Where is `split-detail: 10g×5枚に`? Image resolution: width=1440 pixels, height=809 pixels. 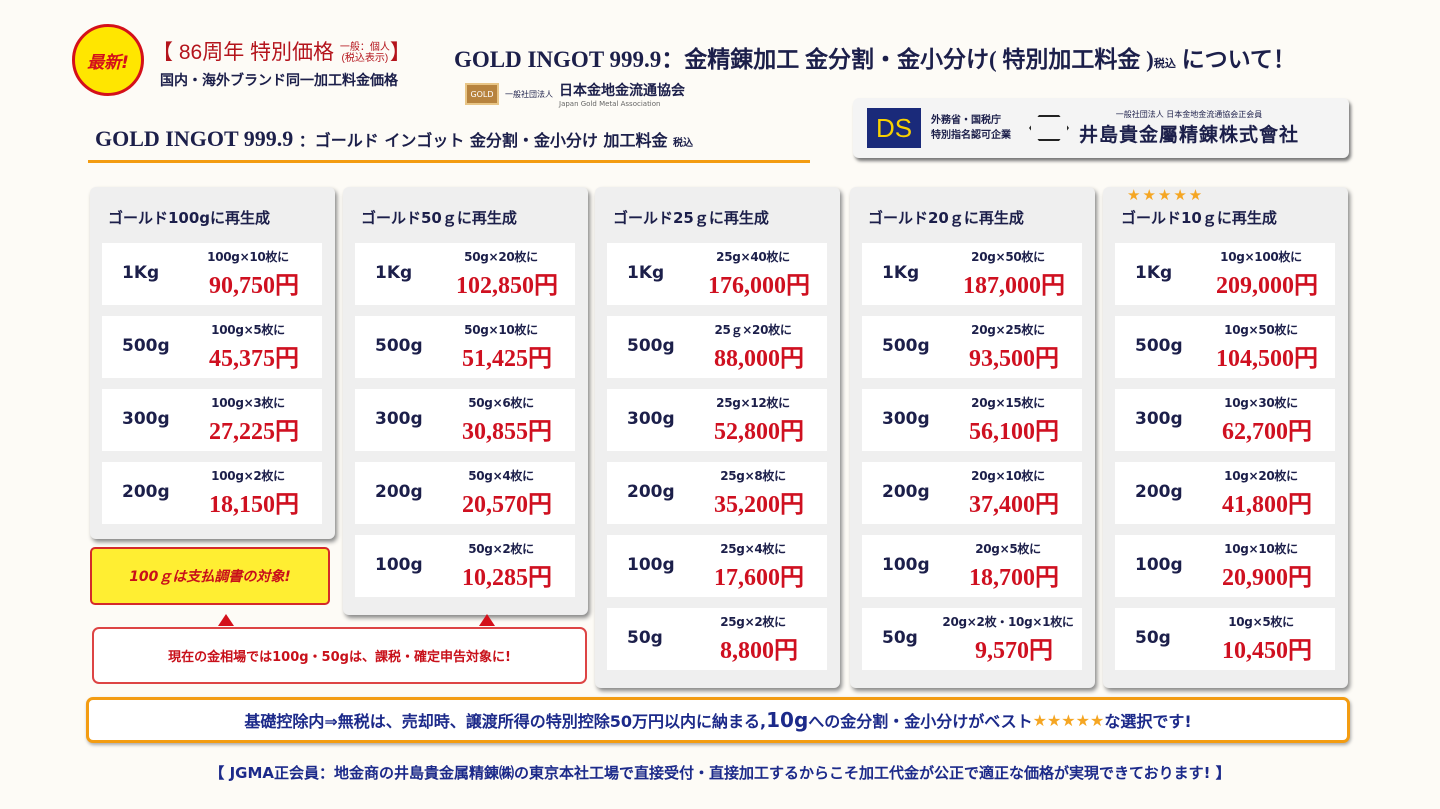 split-detail: 10g×5枚に is located at coordinates (1261, 622).